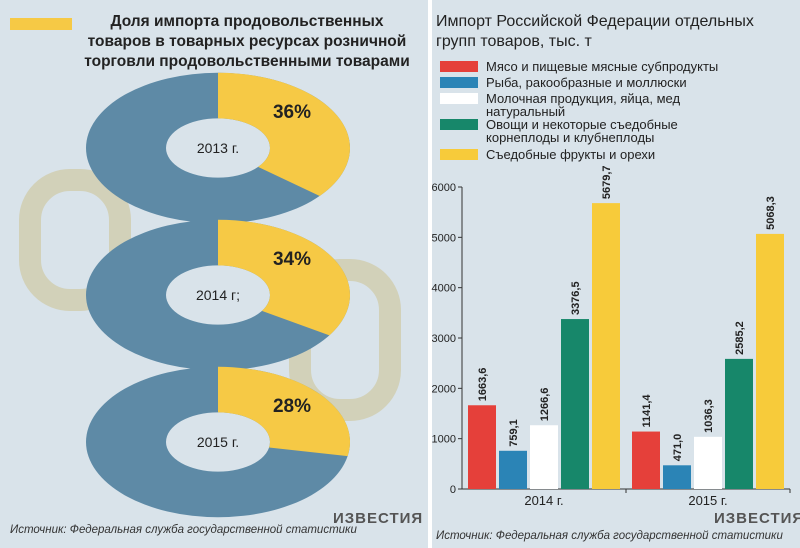 The height and width of the screenshot is (548, 800). What do you see at coordinates (707, 500) in the screenshot?
I see `x-tick-label: 2015 г.` at bounding box center [707, 500].